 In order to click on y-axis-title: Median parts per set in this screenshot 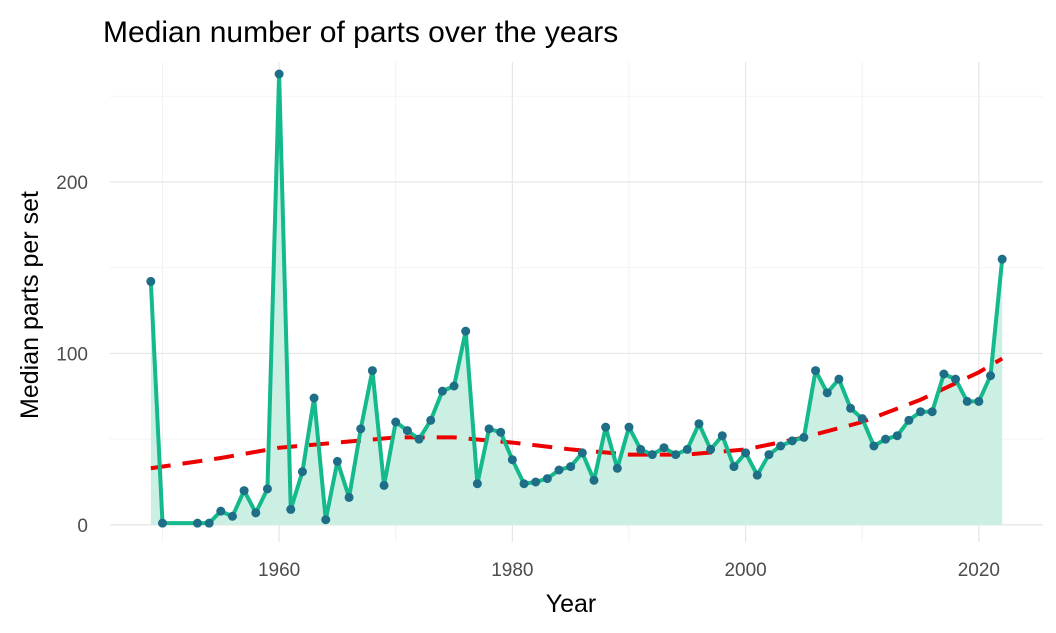, I will do `click(30, 305)`.